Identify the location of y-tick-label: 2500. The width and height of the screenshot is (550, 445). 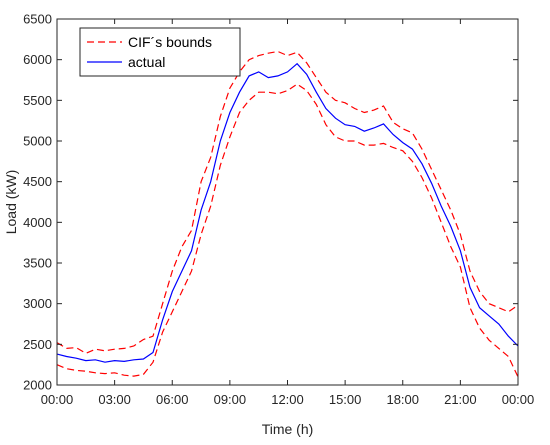
(37, 344).